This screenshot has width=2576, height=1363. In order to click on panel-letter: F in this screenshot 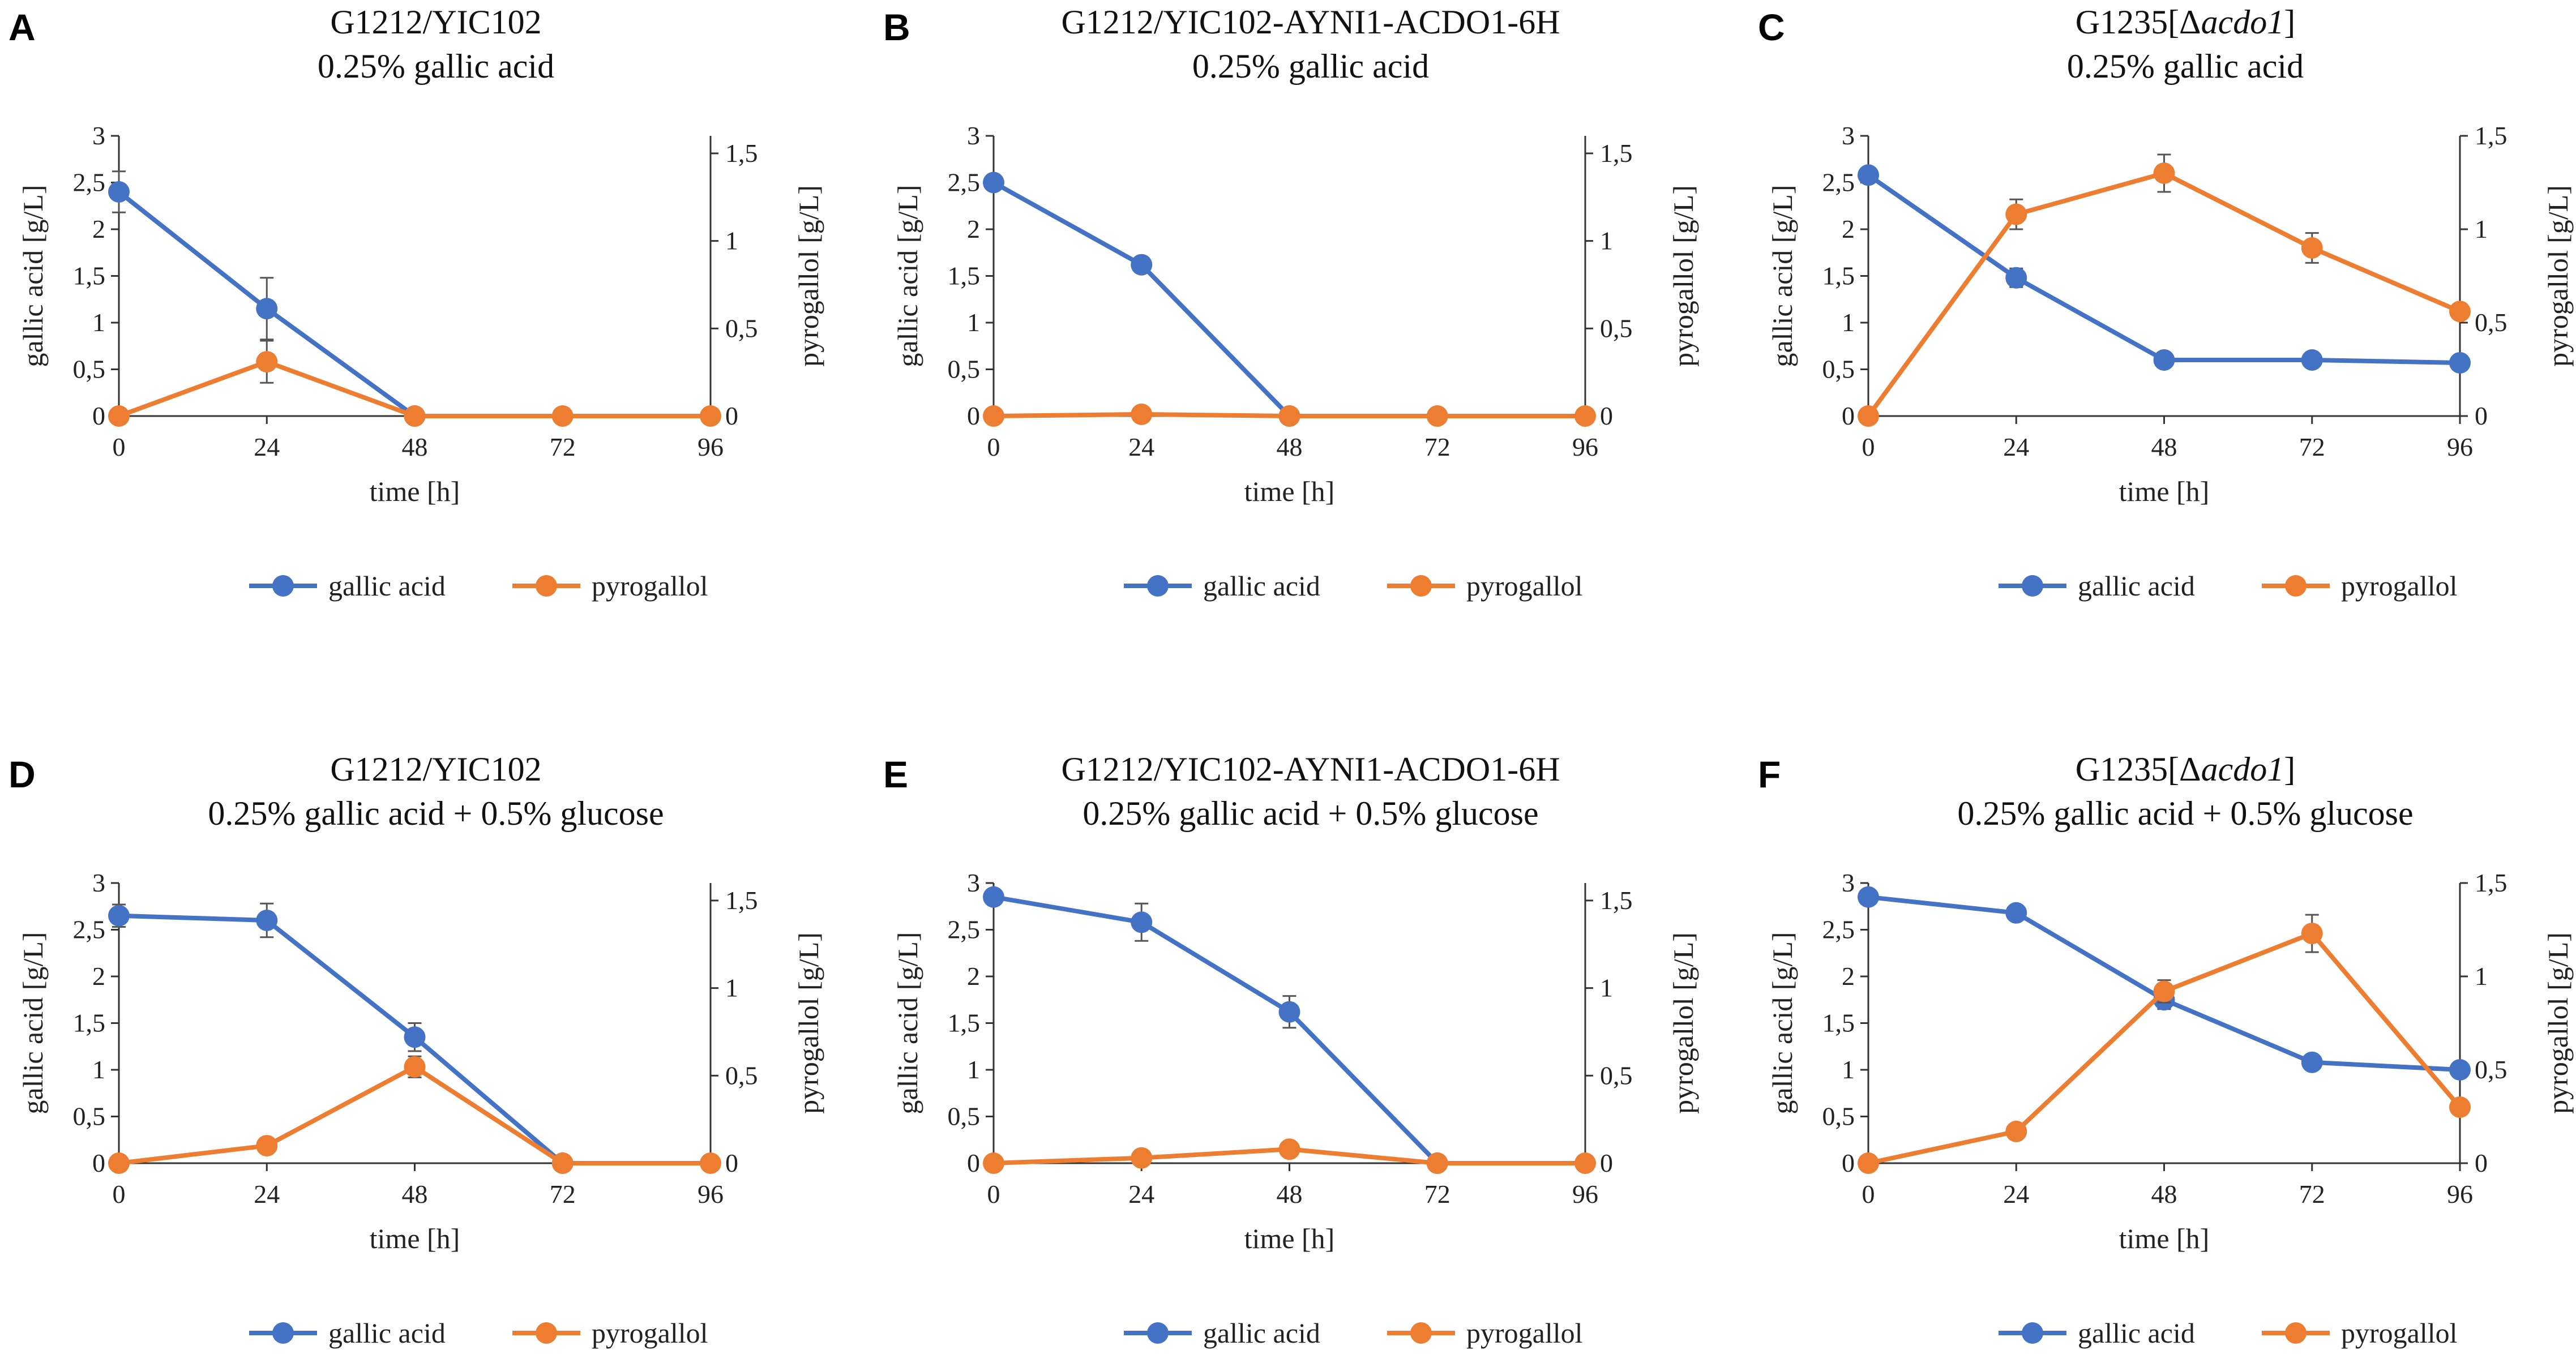, I will do `click(1769, 774)`.